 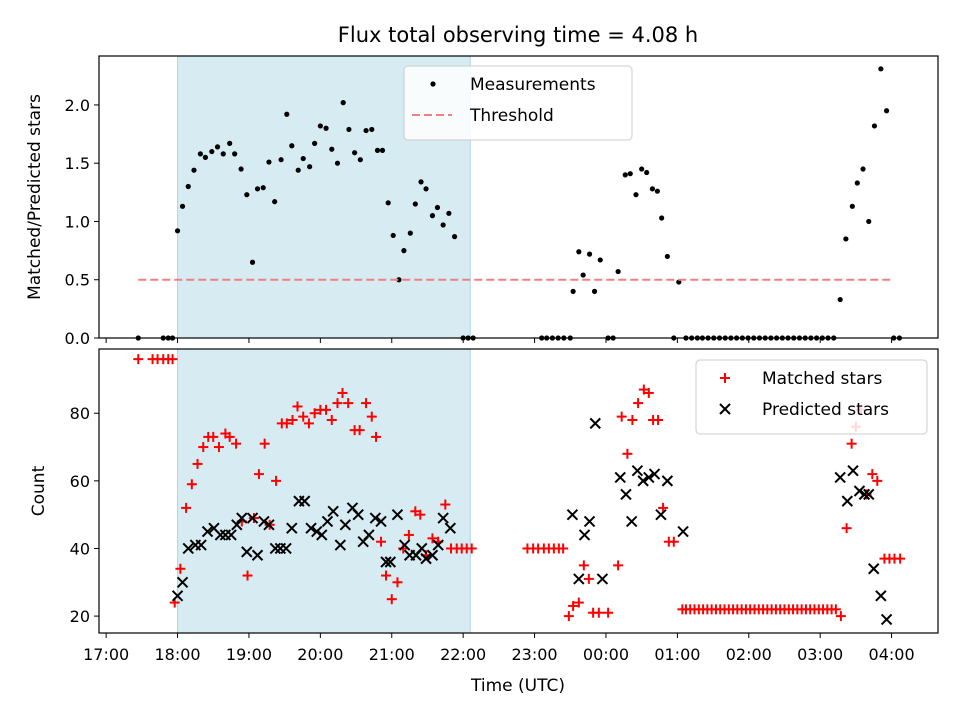 What do you see at coordinates (822, 379) in the screenshot?
I see `legend-label: Matched stars` at bounding box center [822, 379].